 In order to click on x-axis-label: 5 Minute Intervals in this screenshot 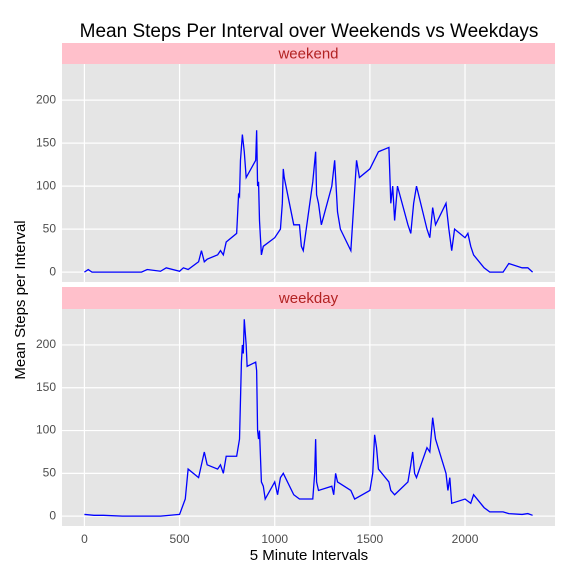, I will do `click(309, 555)`.